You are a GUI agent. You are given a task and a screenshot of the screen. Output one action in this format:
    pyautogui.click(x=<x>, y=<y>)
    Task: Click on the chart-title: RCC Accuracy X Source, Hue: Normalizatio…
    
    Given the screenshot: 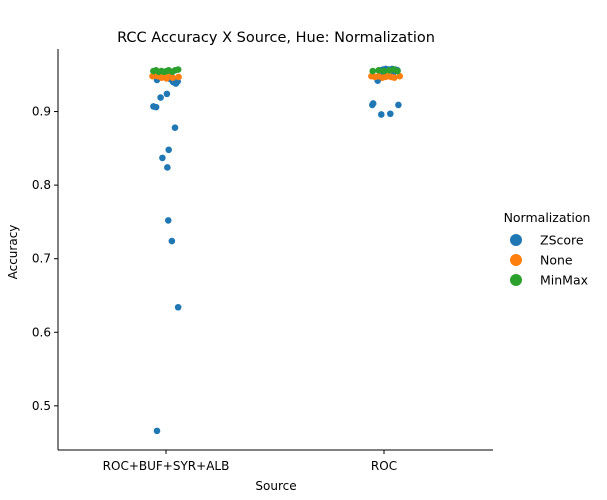 What is the action you would take?
    pyautogui.click(x=276, y=38)
    